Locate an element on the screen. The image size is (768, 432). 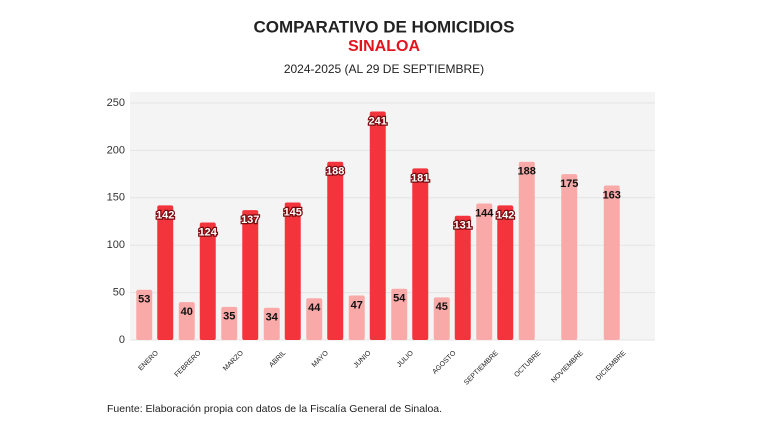
y-tick-label: 50 is located at coordinates (119, 293).